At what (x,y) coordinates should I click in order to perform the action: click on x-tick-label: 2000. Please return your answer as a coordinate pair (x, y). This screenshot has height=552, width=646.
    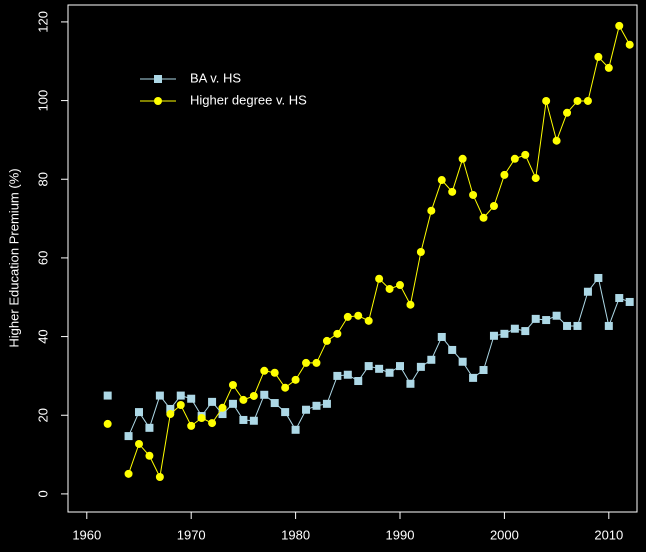
    Looking at the image, I should click on (504, 534).